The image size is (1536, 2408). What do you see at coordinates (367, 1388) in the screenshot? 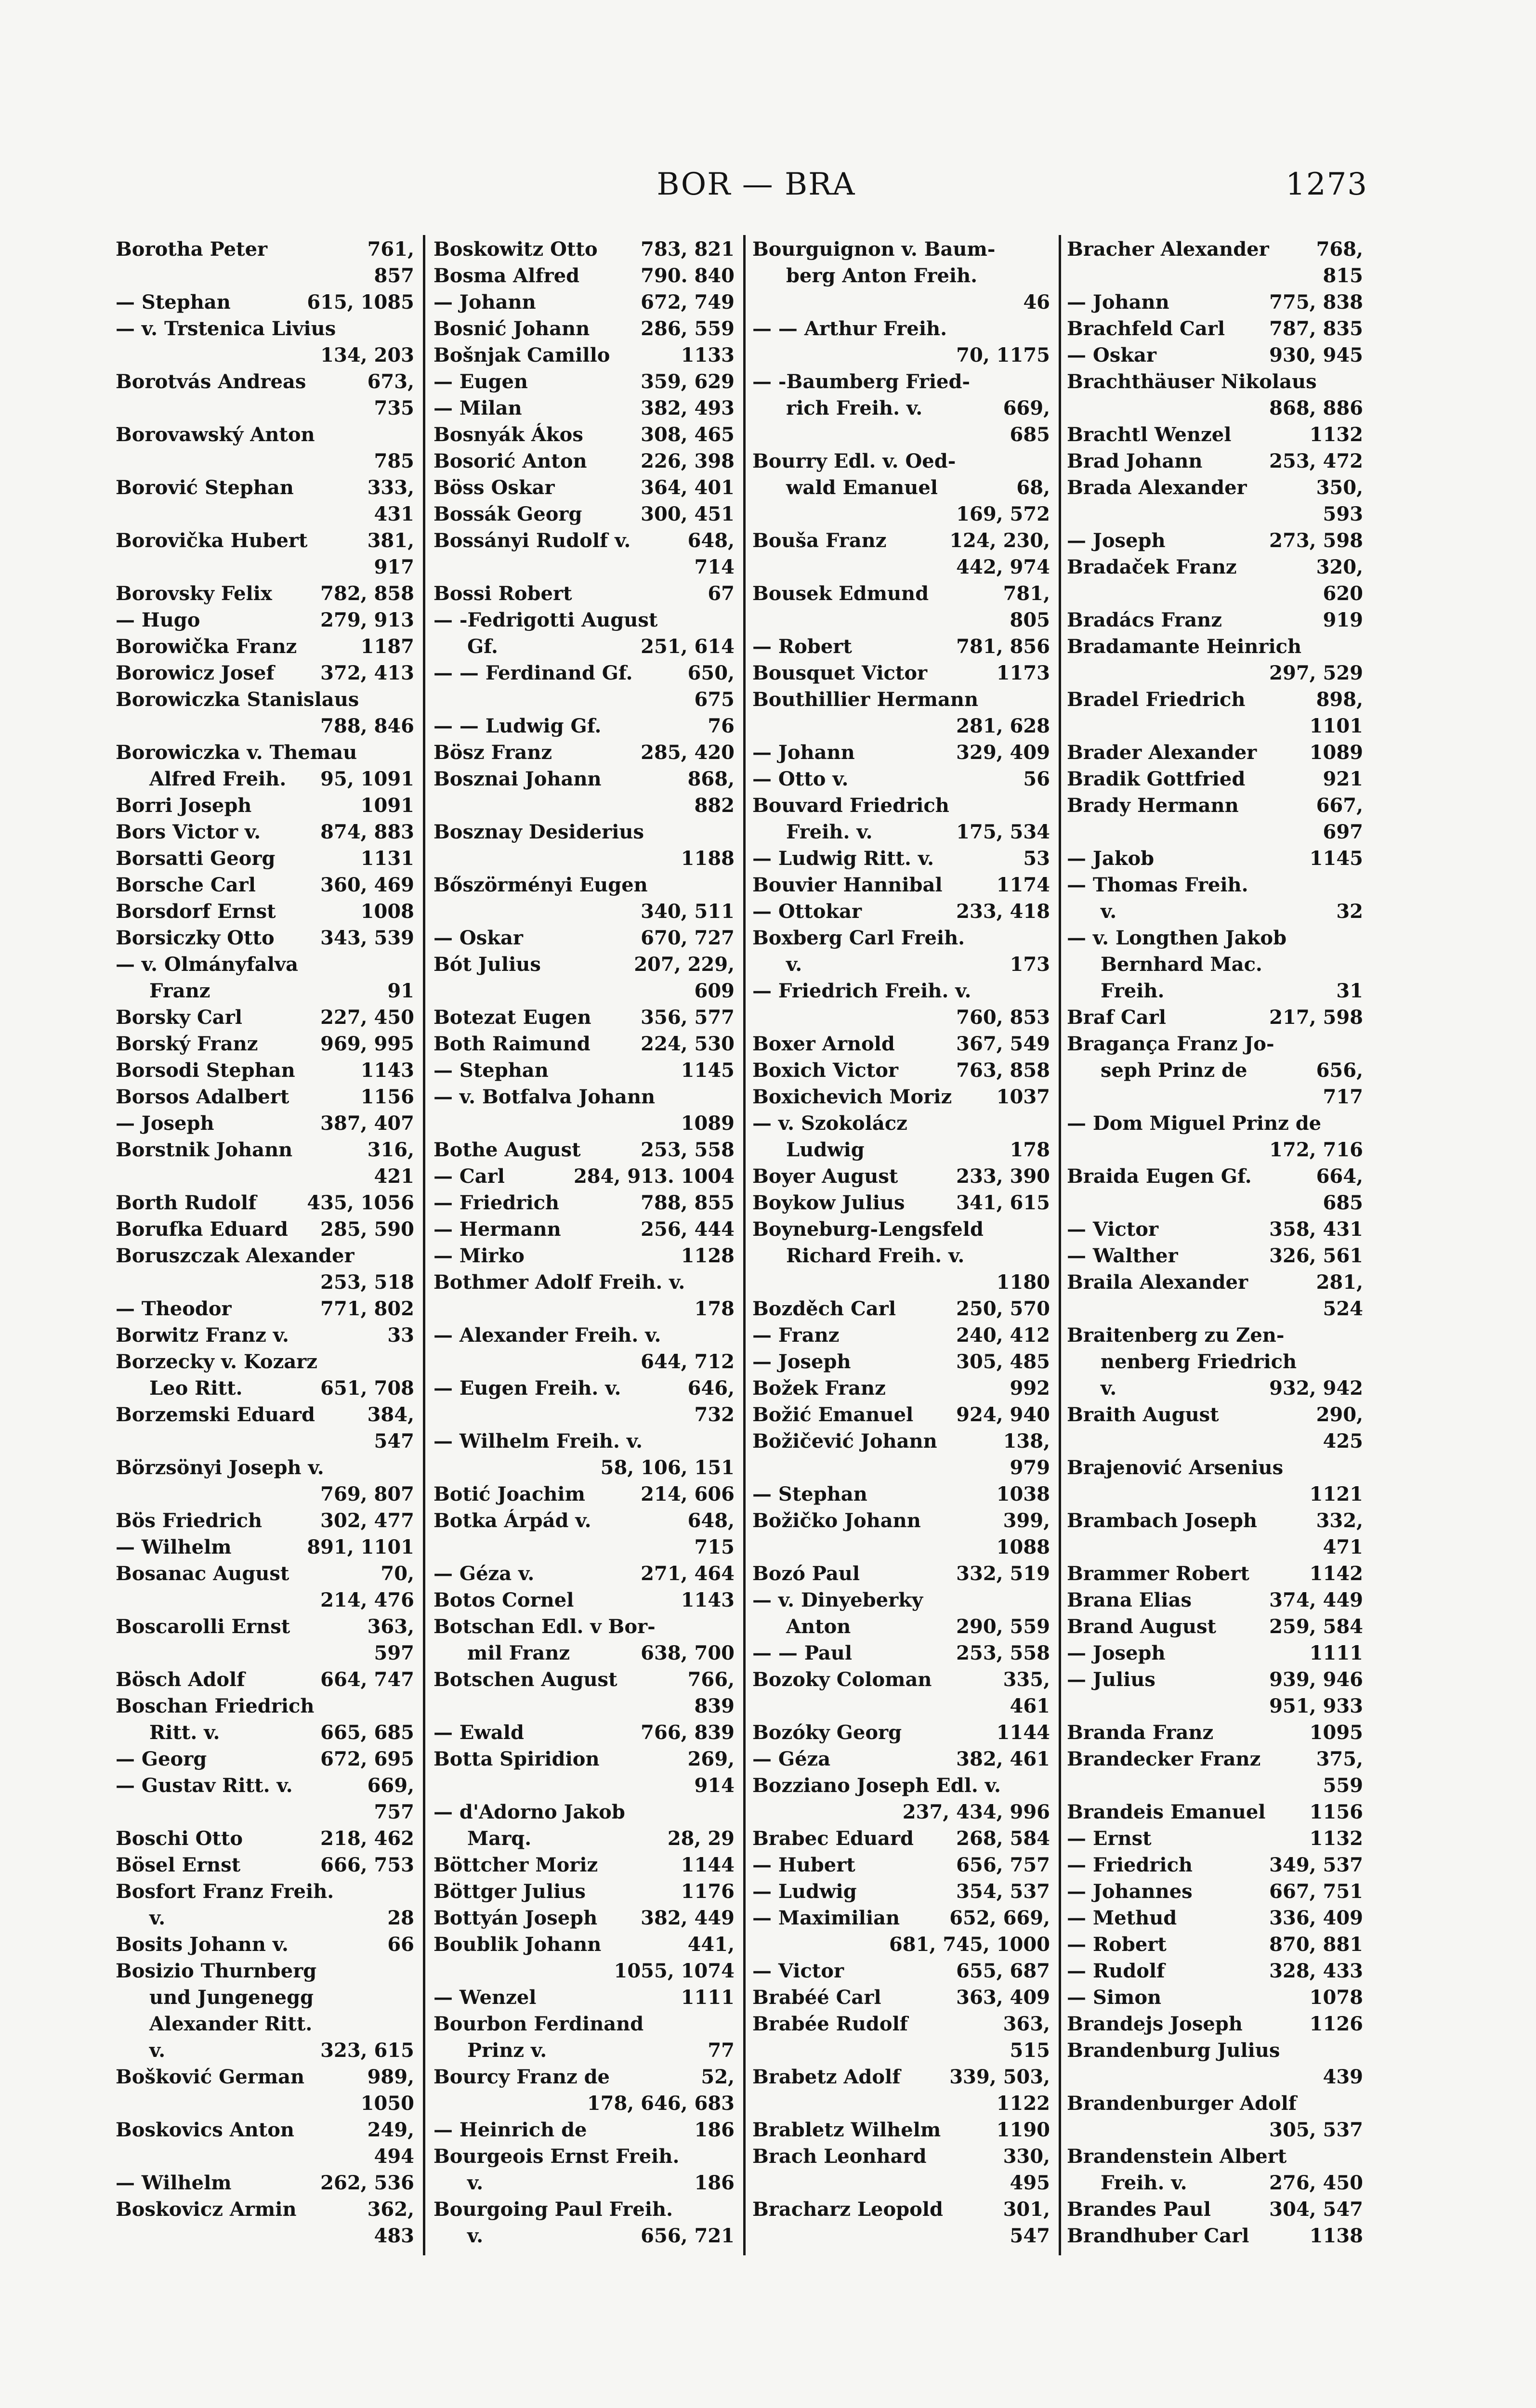
I see `entry-page-refs: 651, 708` at bounding box center [367, 1388].